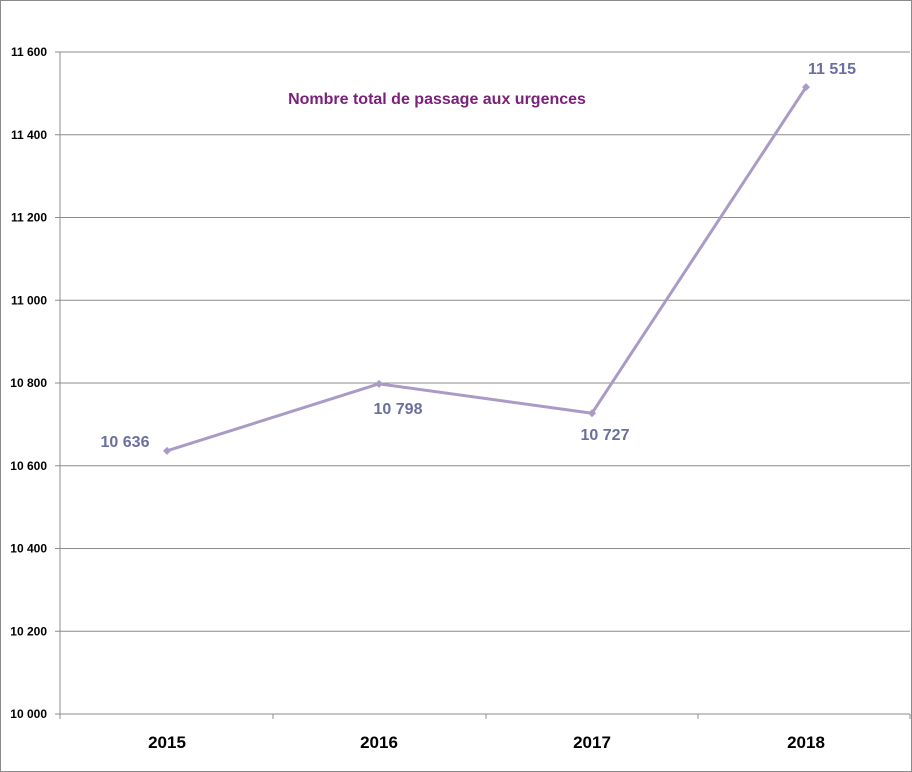 The image size is (912, 772). What do you see at coordinates (125, 442) in the screenshot?
I see `data-label: 10 636` at bounding box center [125, 442].